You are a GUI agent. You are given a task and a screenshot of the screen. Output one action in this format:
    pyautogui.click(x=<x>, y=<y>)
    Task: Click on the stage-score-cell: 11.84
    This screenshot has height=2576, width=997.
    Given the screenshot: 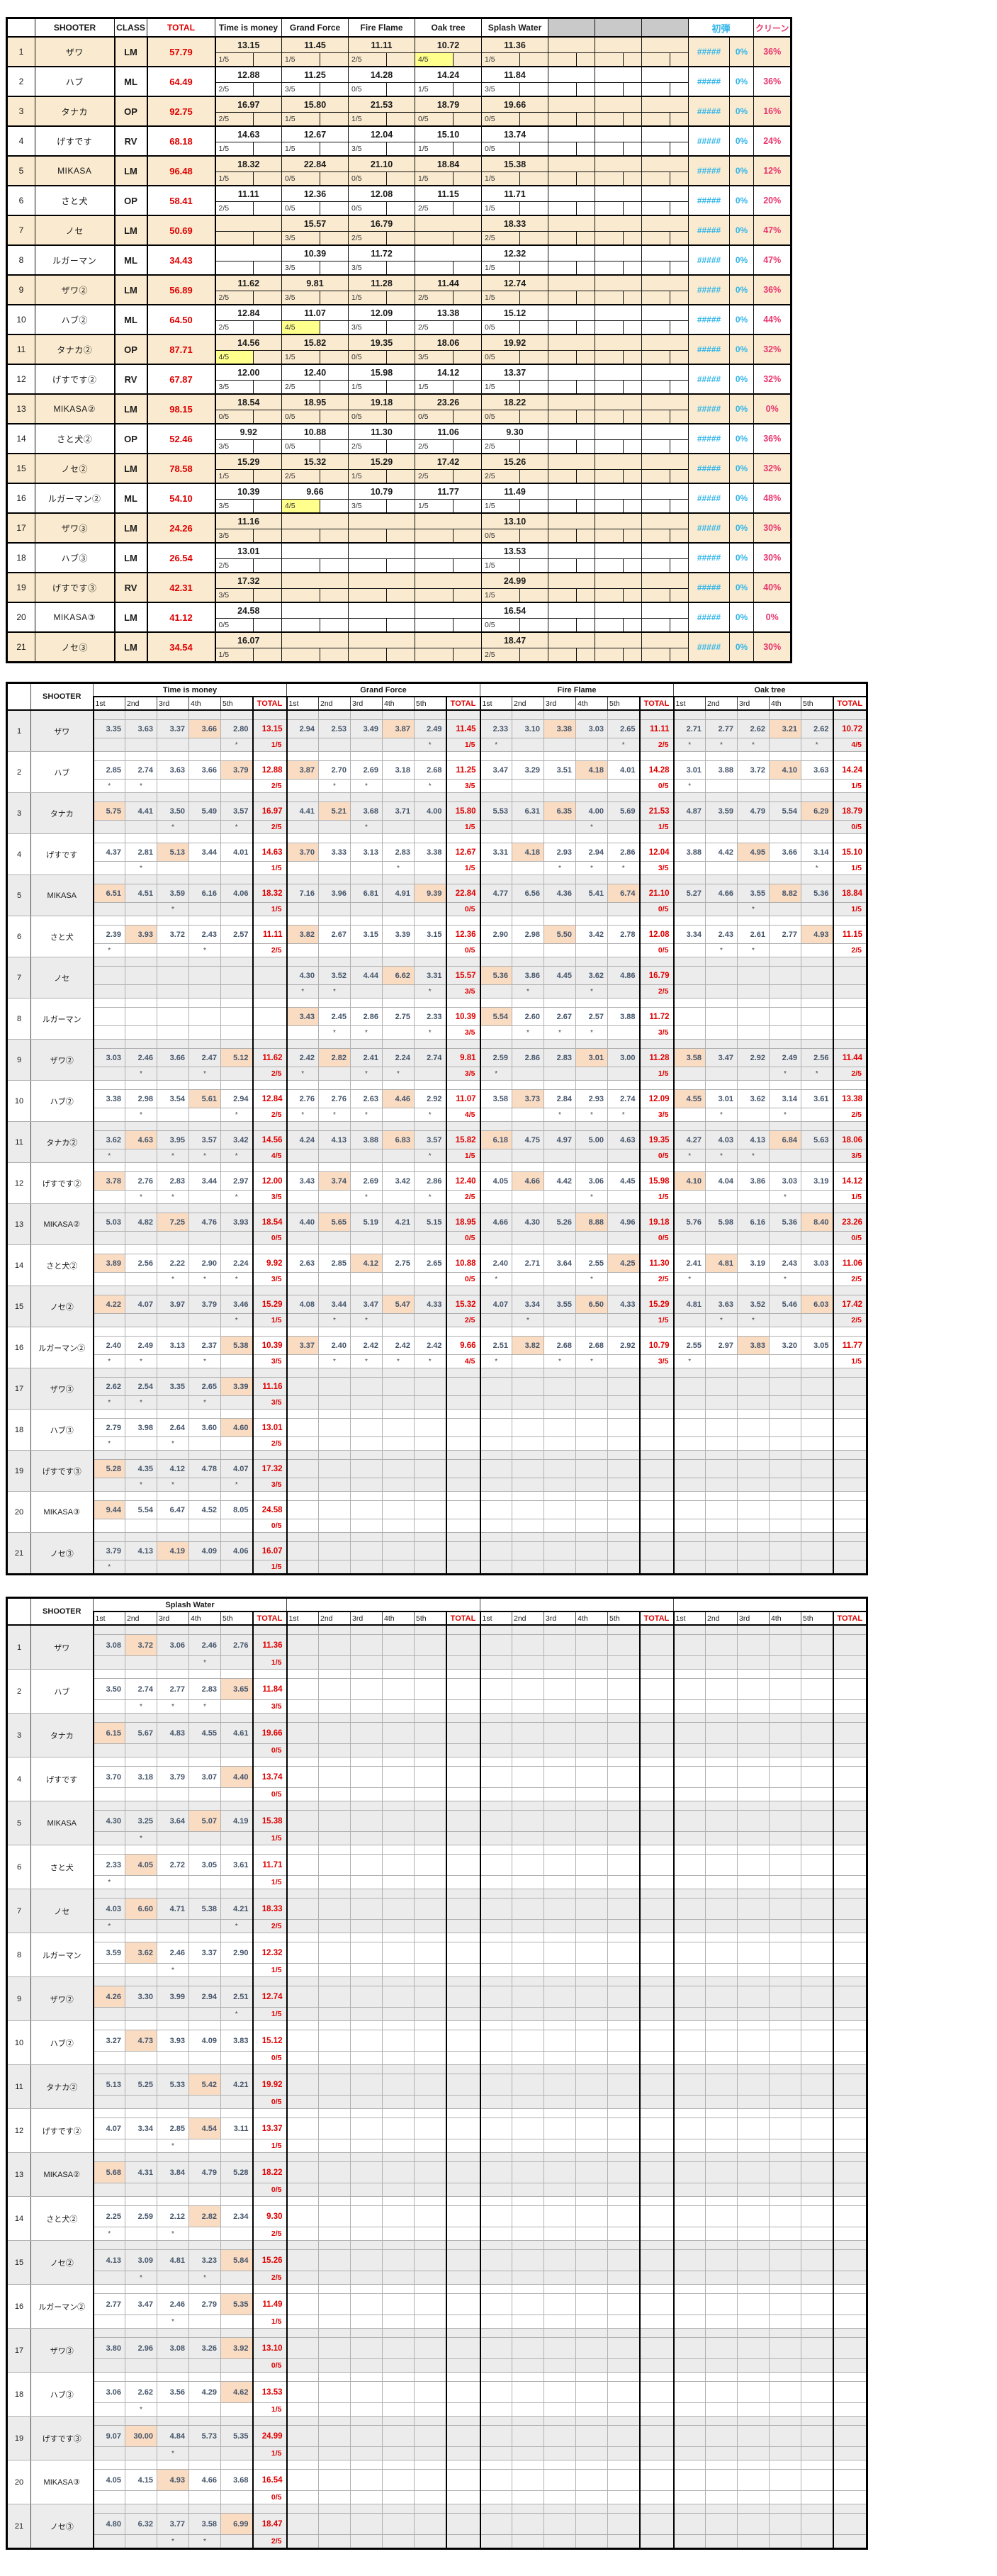 What is the action you would take?
    pyautogui.click(x=514, y=74)
    